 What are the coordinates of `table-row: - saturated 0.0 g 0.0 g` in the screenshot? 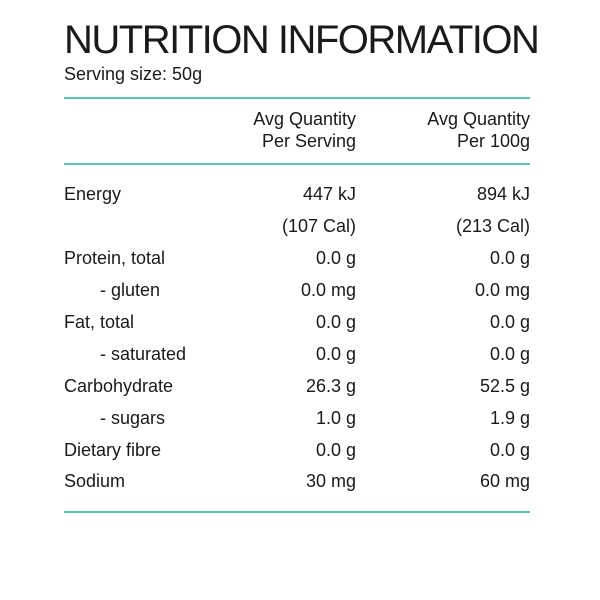 It's located at (297, 354).